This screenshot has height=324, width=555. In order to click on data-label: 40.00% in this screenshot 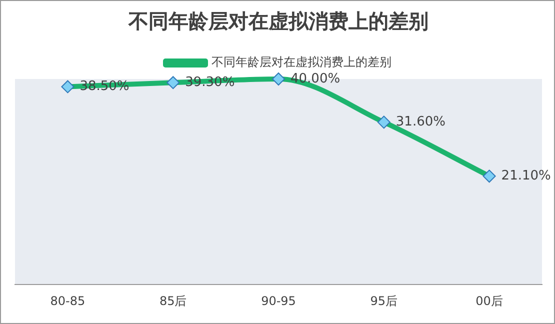, I will do `click(315, 78)`.